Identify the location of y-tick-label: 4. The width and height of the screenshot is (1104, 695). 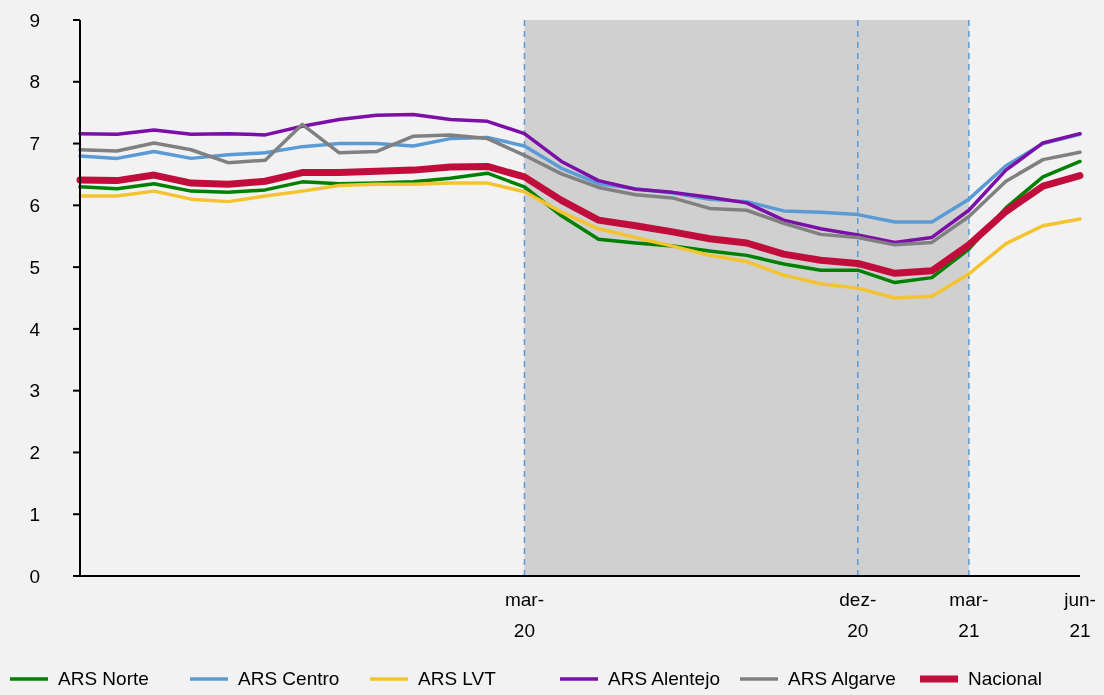
(35, 329).